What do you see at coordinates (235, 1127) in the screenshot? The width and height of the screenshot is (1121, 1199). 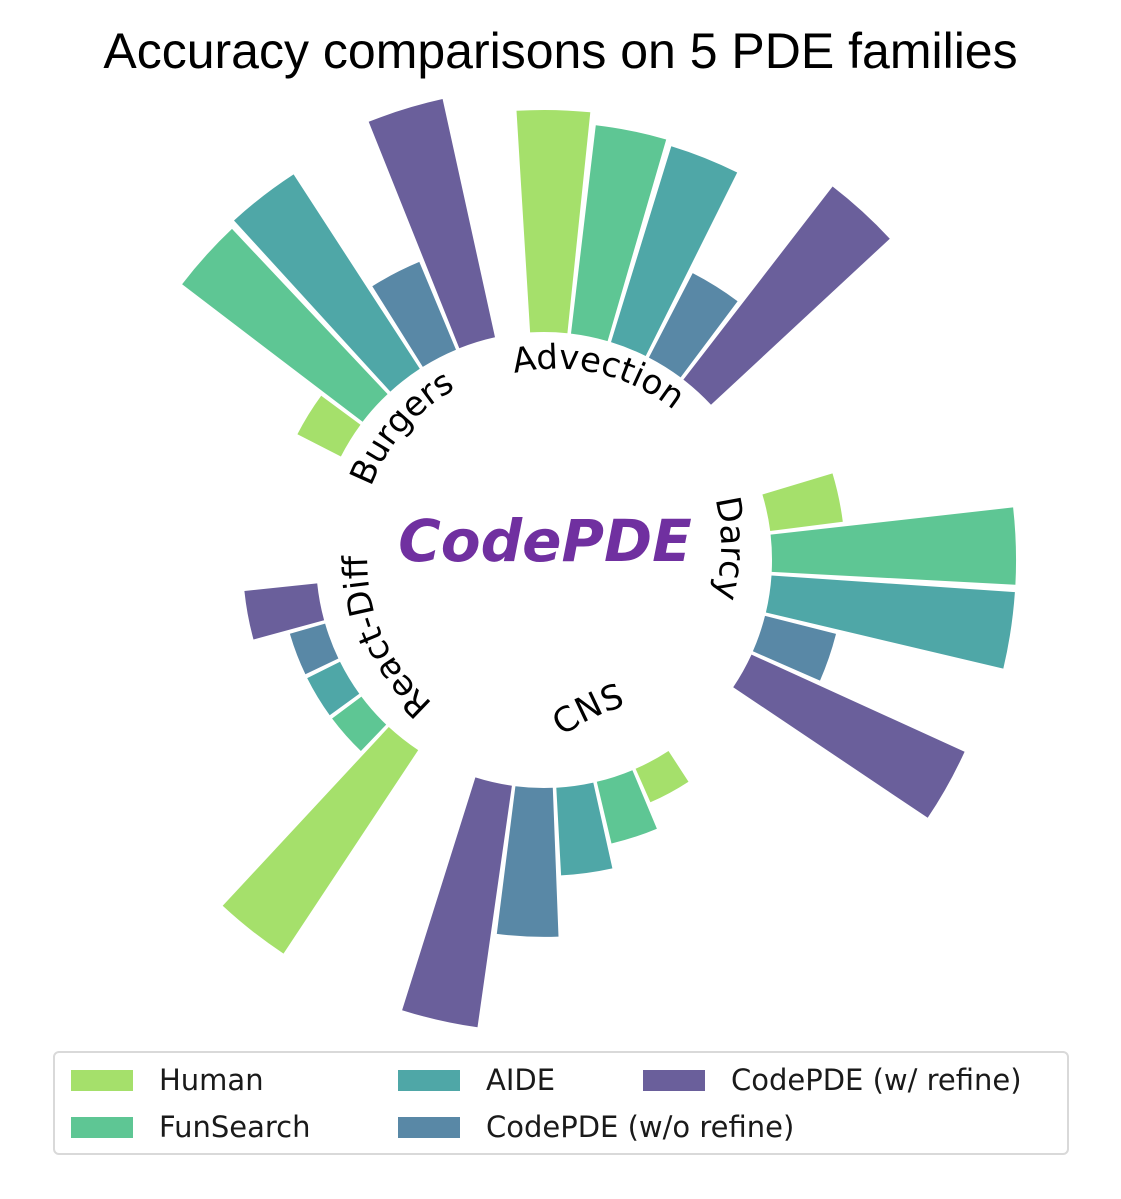 I see `legend-label-funsearch: FunSearch` at bounding box center [235, 1127].